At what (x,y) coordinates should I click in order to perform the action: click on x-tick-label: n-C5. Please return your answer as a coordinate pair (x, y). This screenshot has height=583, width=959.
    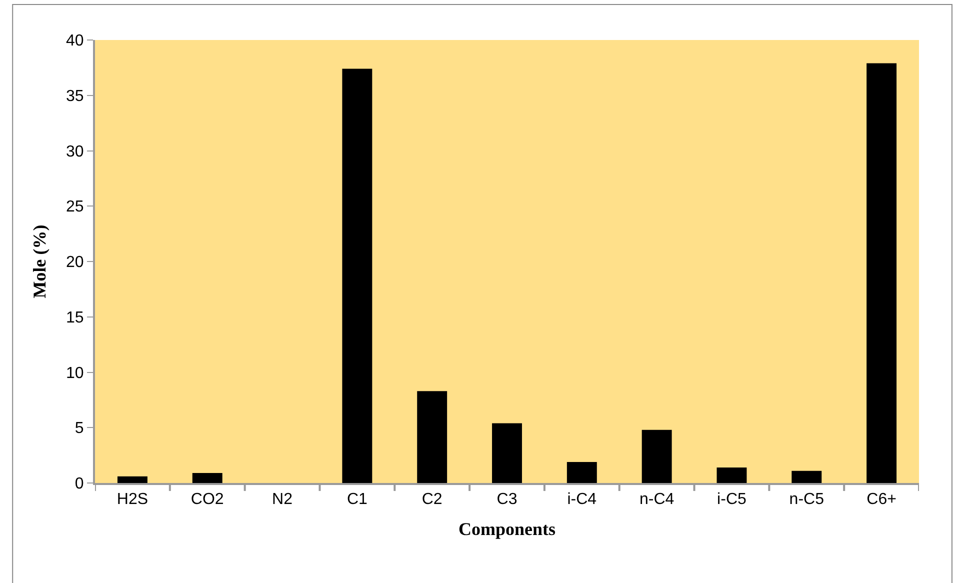
    Looking at the image, I should click on (806, 499).